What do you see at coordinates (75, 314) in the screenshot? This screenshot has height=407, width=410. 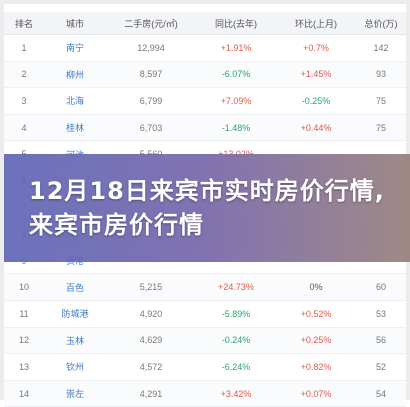 I see `city-link: 防城港` at bounding box center [75, 314].